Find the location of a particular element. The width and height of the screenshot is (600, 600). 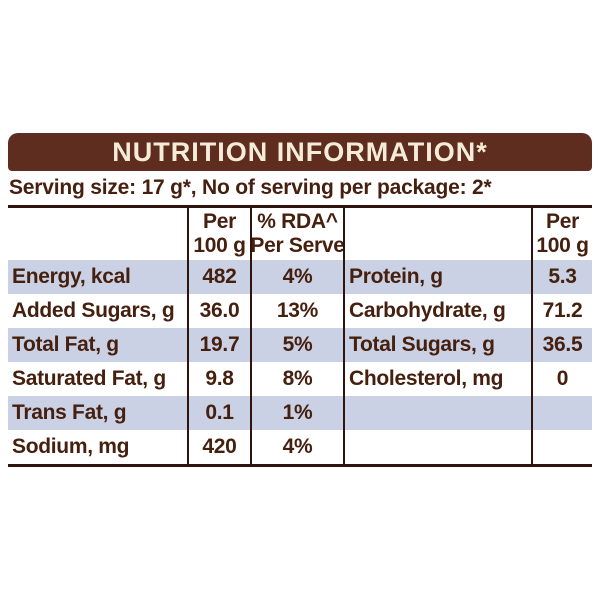

trans-fat-per-100g-value: 0.1 is located at coordinates (220, 413).